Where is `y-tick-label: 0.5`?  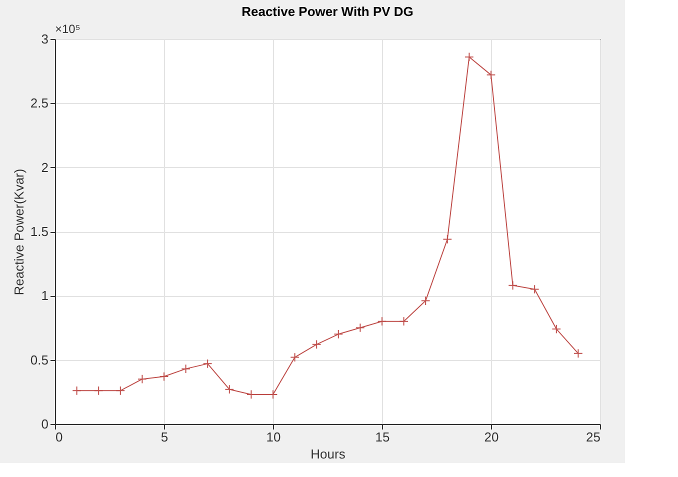 y-tick-label: 0.5 is located at coordinates (39, 360).